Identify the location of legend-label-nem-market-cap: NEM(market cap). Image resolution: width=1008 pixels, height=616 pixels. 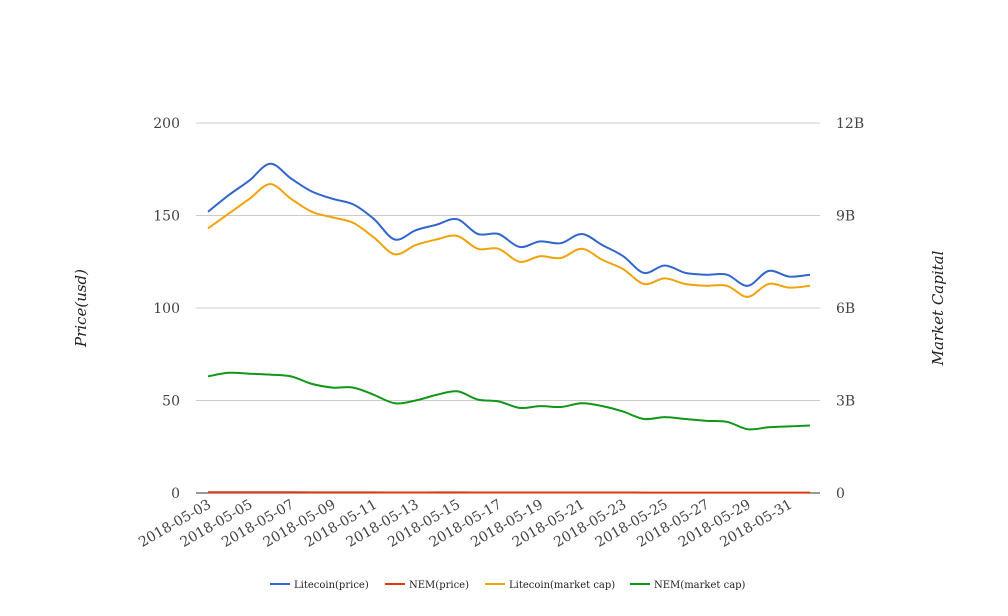
(700, 585).